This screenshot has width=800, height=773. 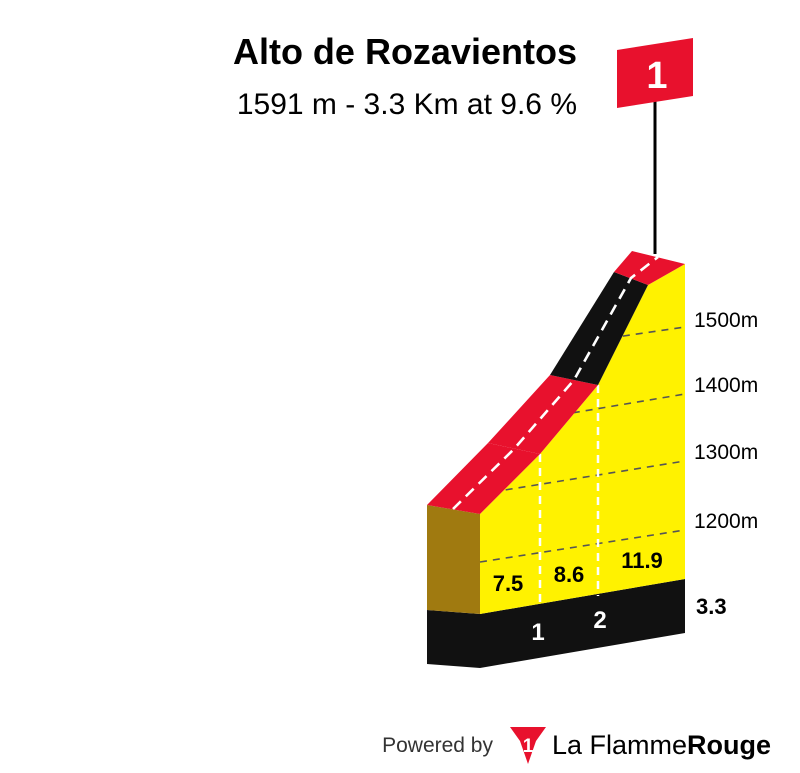 I want to click on km-marker-2: 2, so click(x=599, y=620).